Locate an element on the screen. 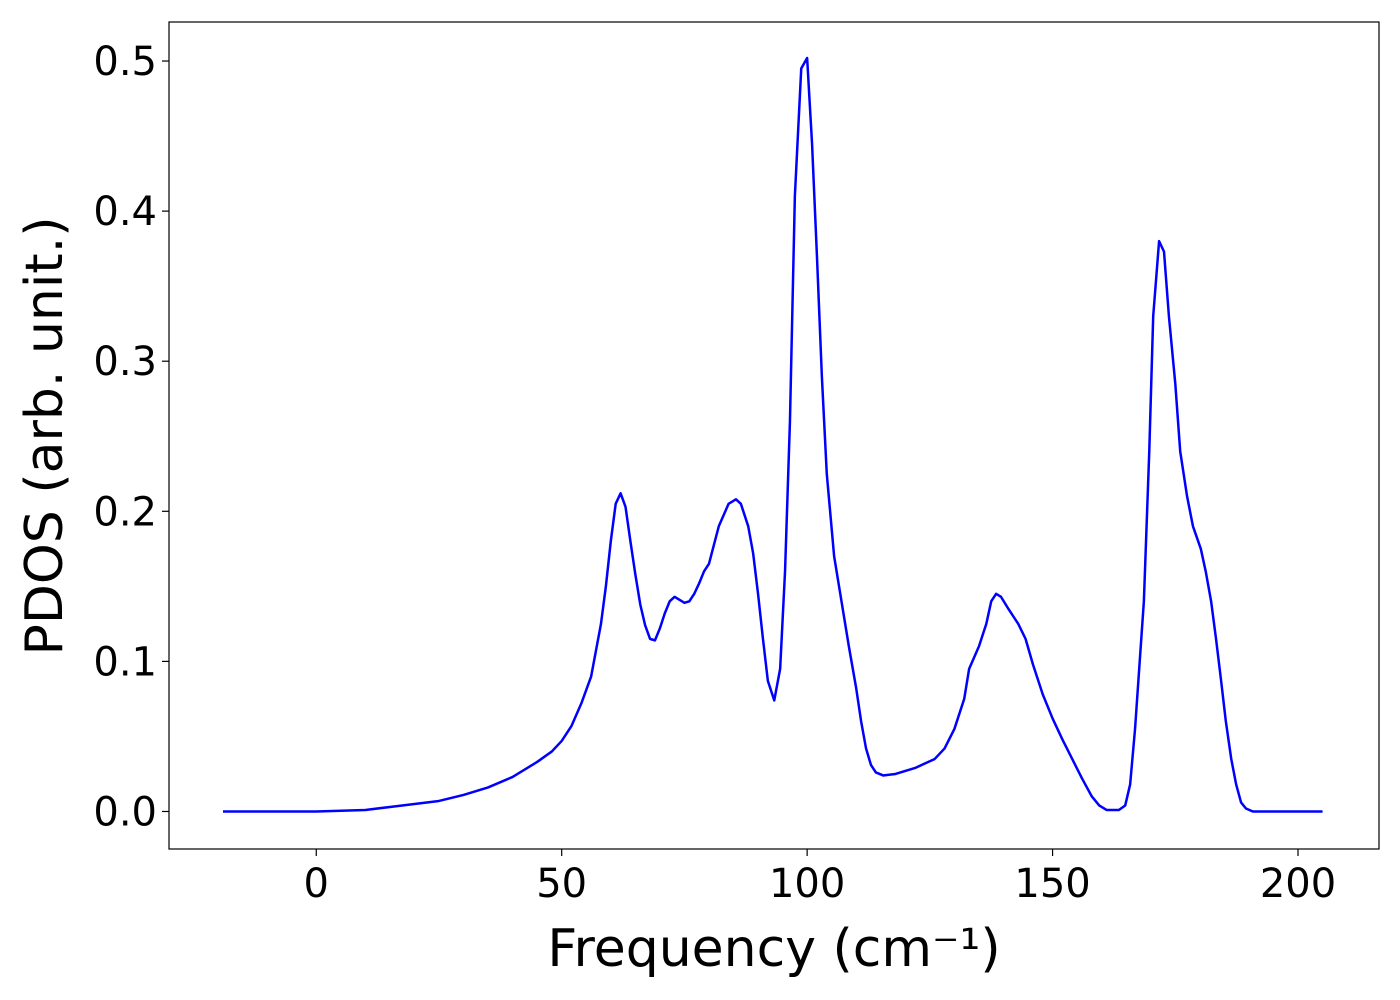 This screenshot has width=1400, height=1000. y-tick-label: 0.3 is located at coordinates (125, 362).